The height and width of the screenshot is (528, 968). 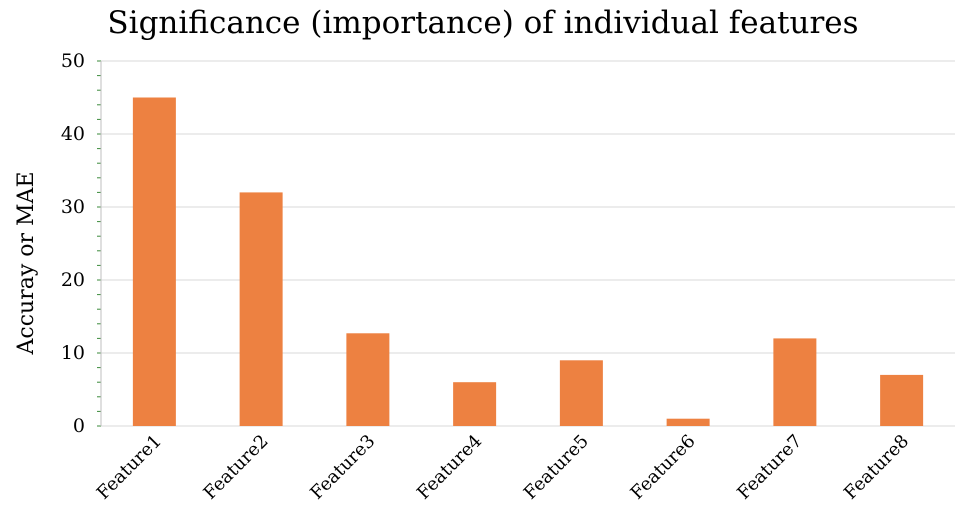 I want to click on bar-feature4, so click(x=475, y=404).